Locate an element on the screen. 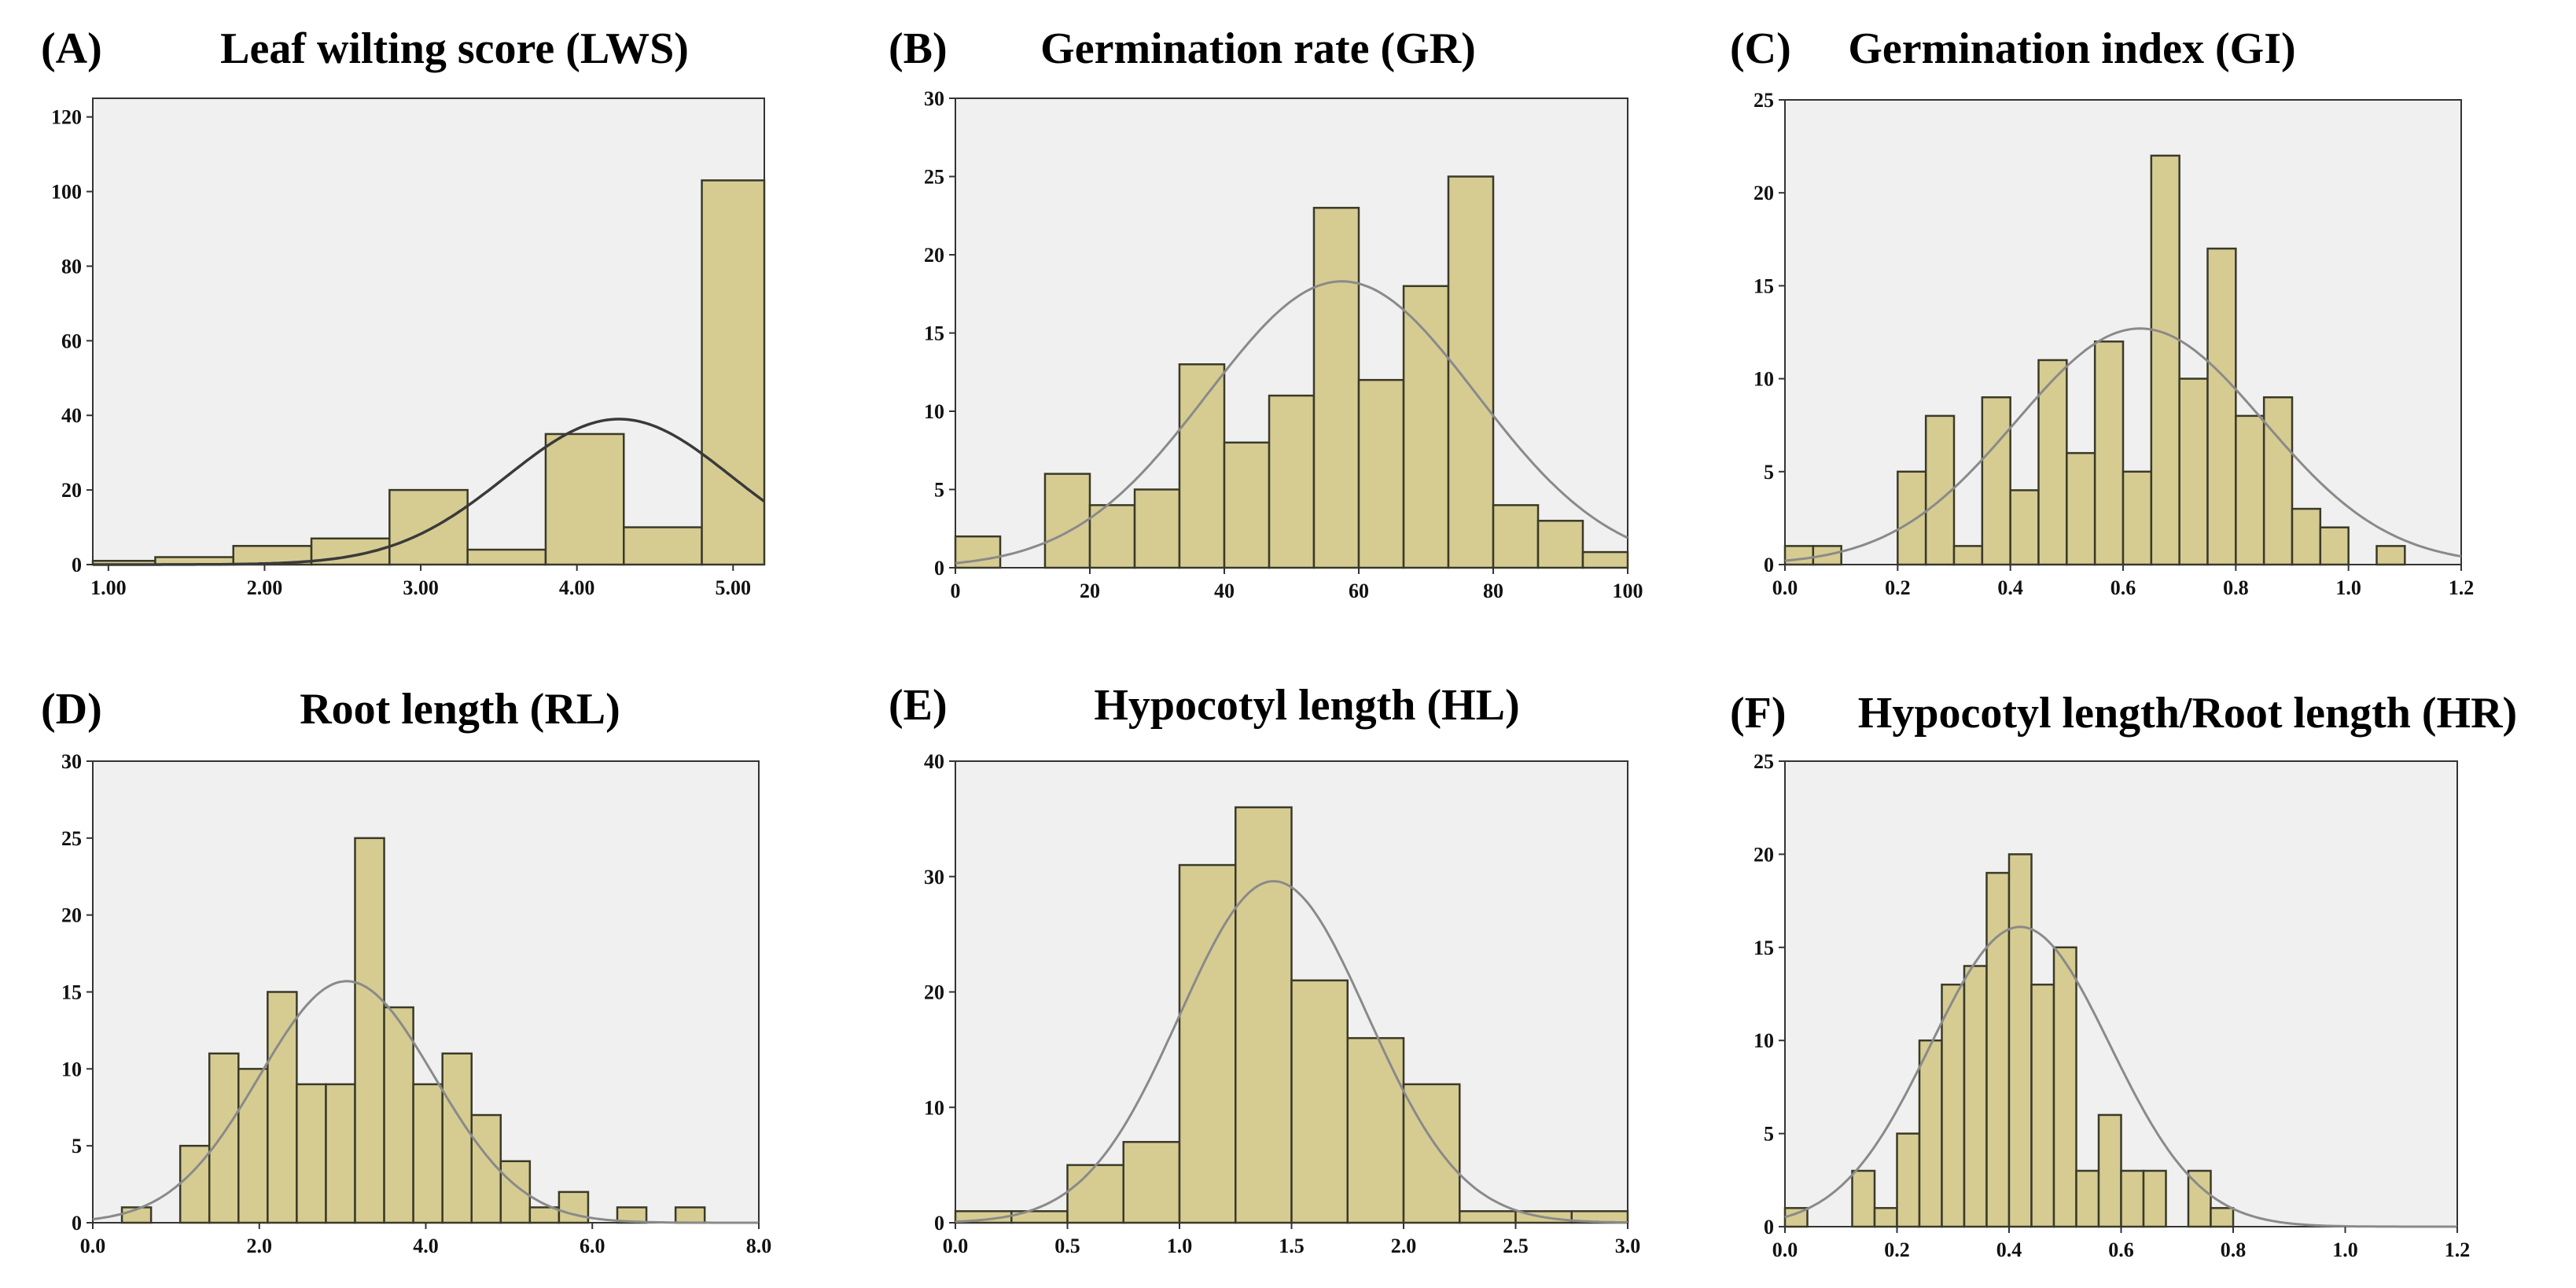  x-tick-label: 2.00 is located at coordinates (265, 587).